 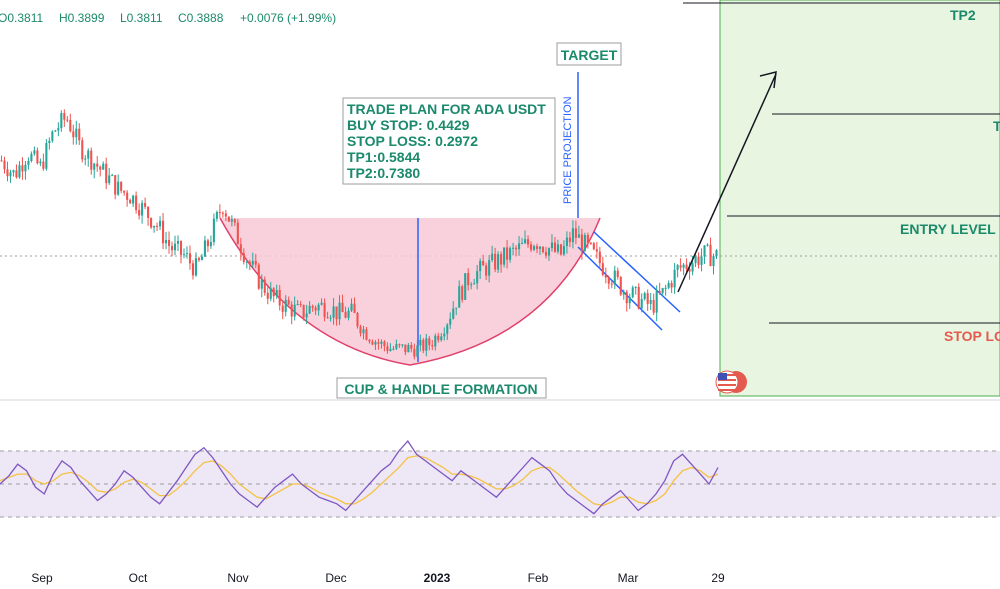 I want to click on cup-curve, so click(x=410, y=291).